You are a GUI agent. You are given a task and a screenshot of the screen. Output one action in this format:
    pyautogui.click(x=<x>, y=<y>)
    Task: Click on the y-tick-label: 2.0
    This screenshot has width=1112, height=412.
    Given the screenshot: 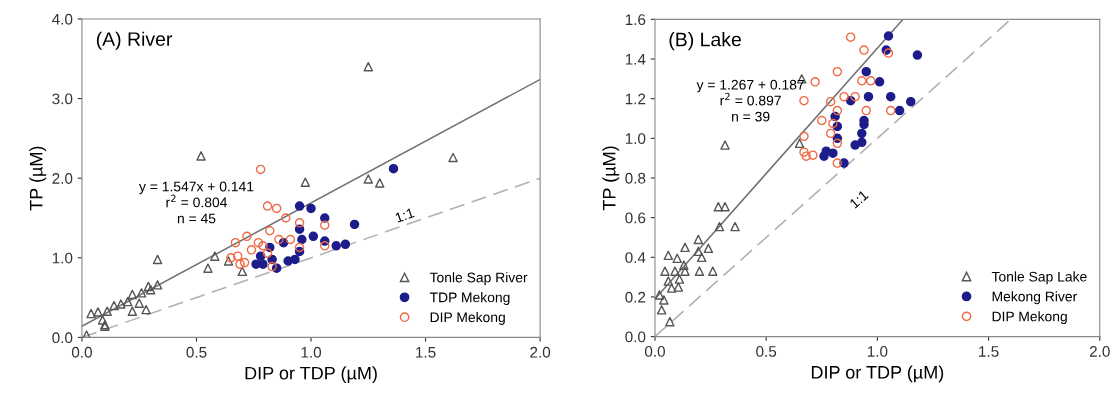 What is the action you would take?
    pyautogui.click(x=62, y=178)
    